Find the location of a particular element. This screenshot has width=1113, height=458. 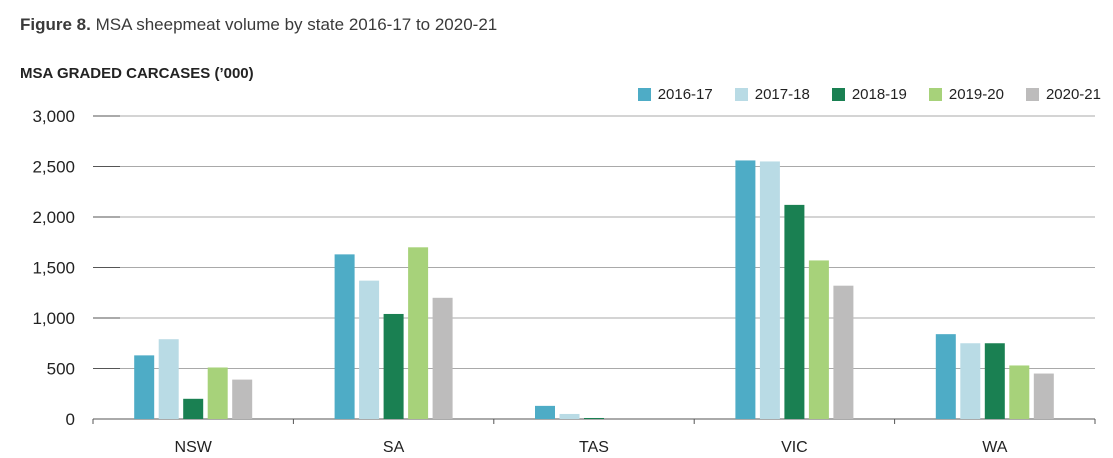

legend-label: 2020-21 is located at coordinates (1073, 94).